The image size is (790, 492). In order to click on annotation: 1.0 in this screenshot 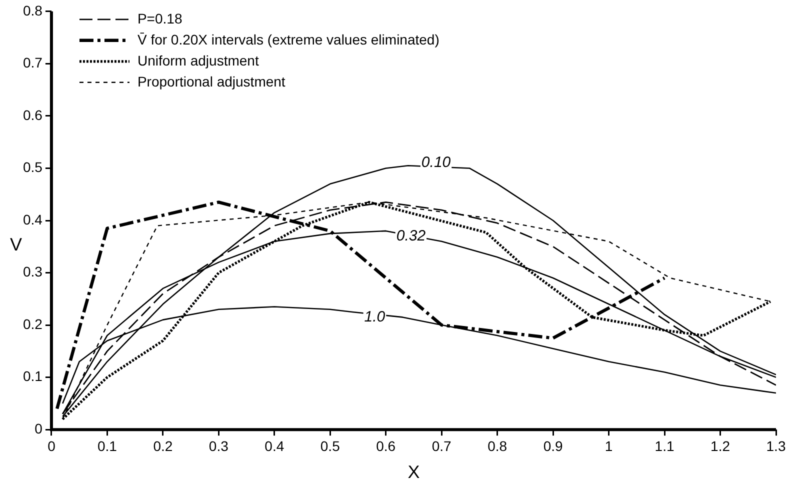, I will do `click(375, 317)`.